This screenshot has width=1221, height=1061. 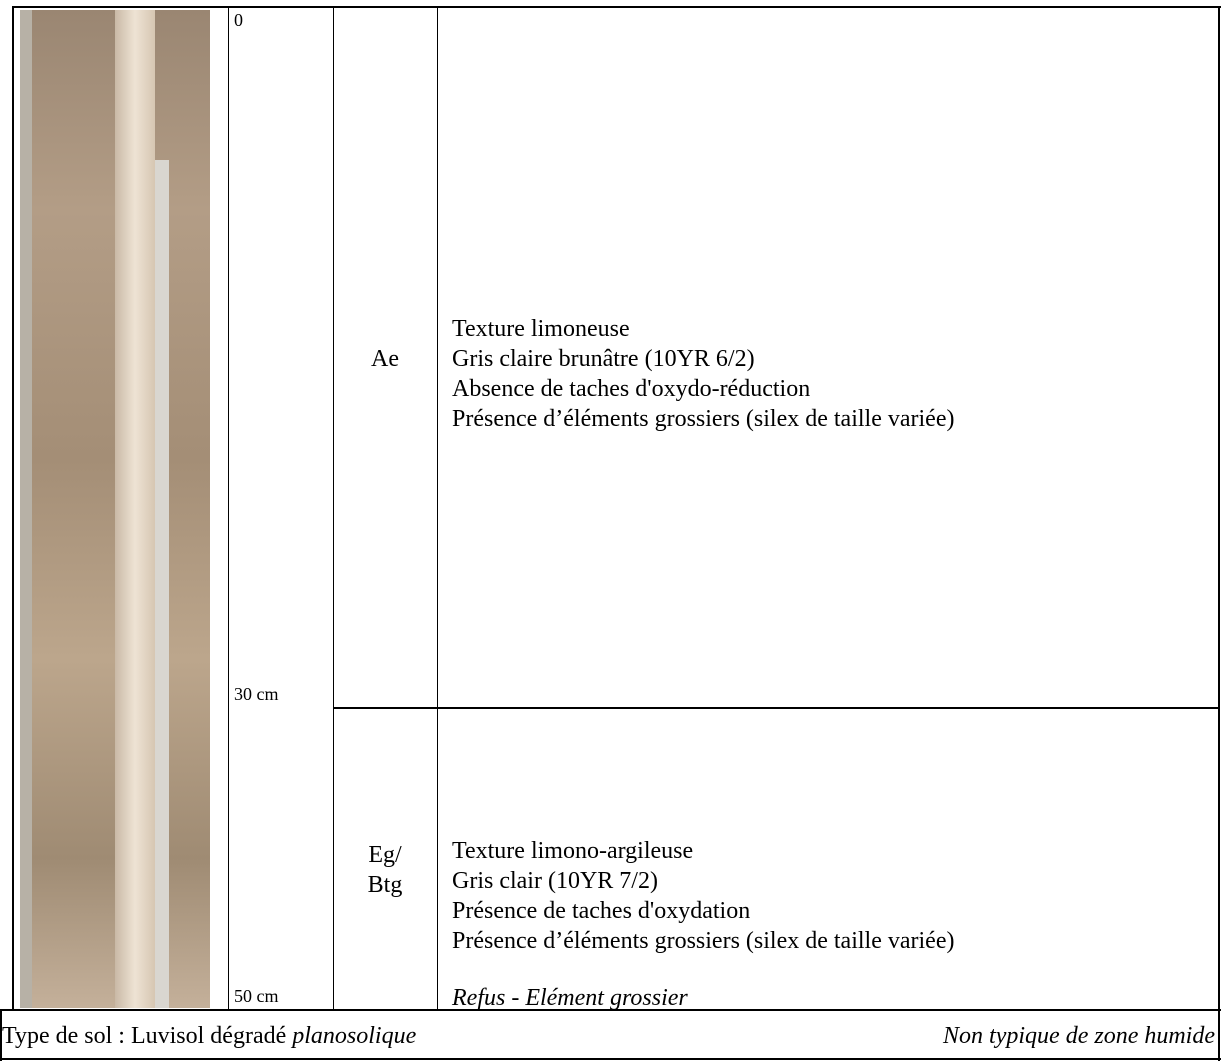 What do you see at coordinates (385, 359) in the screenshot?
I see `horizon-name: Ae` at bounding box center [385, 359].